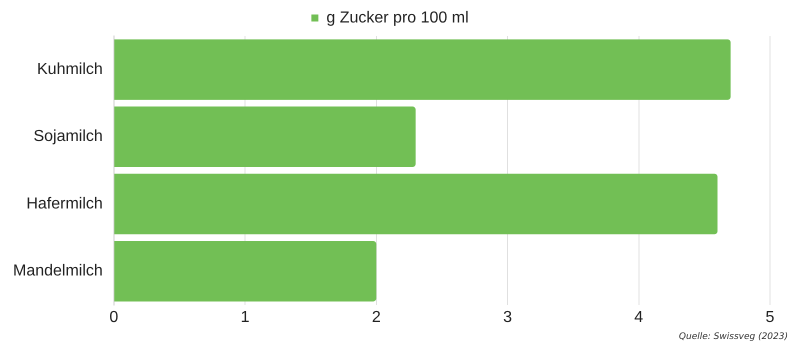 This screenshot has width=800, height=350. I want to click on x-tick-label: 2, so click(376, 317).